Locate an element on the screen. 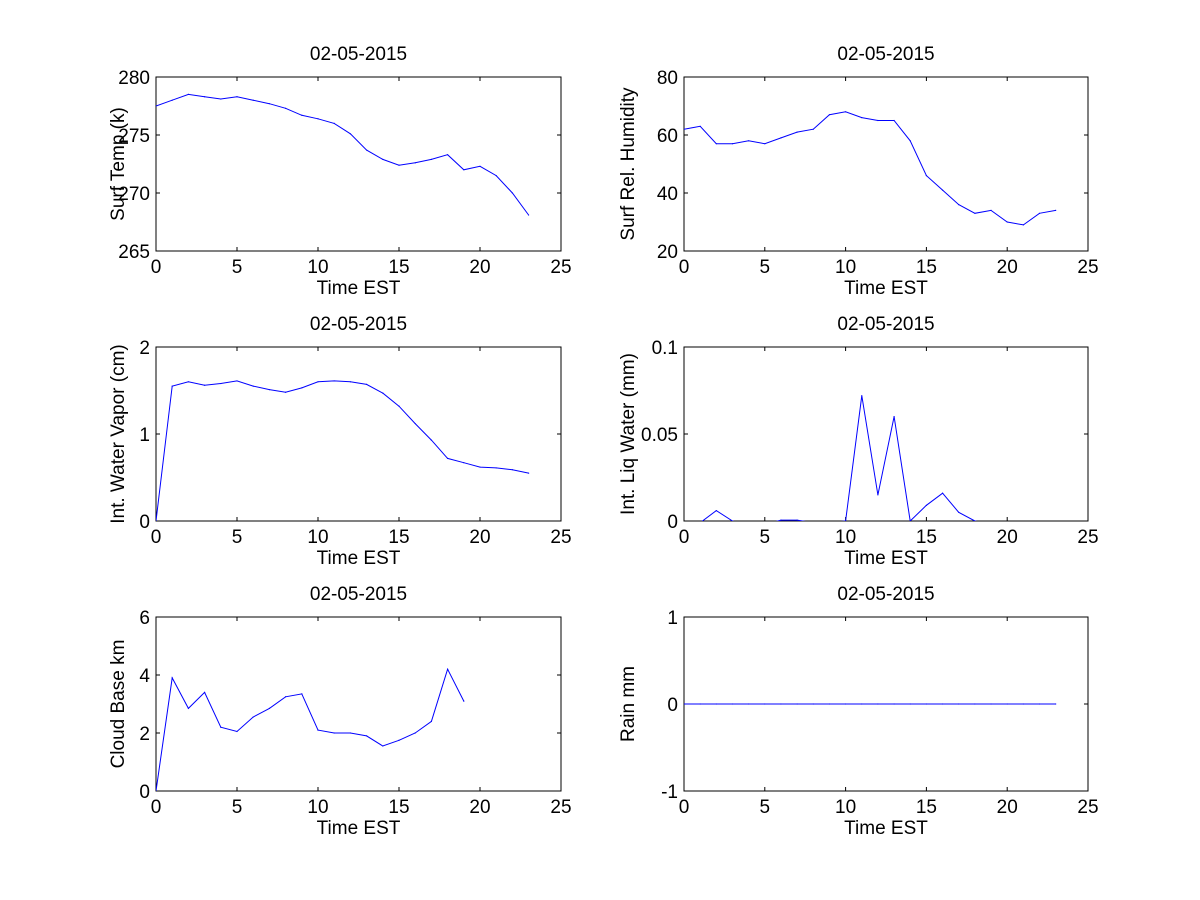 The height and width of the screenshot is (900, 1200). y-tick-label: 1 is located at coordinates (144, 435).